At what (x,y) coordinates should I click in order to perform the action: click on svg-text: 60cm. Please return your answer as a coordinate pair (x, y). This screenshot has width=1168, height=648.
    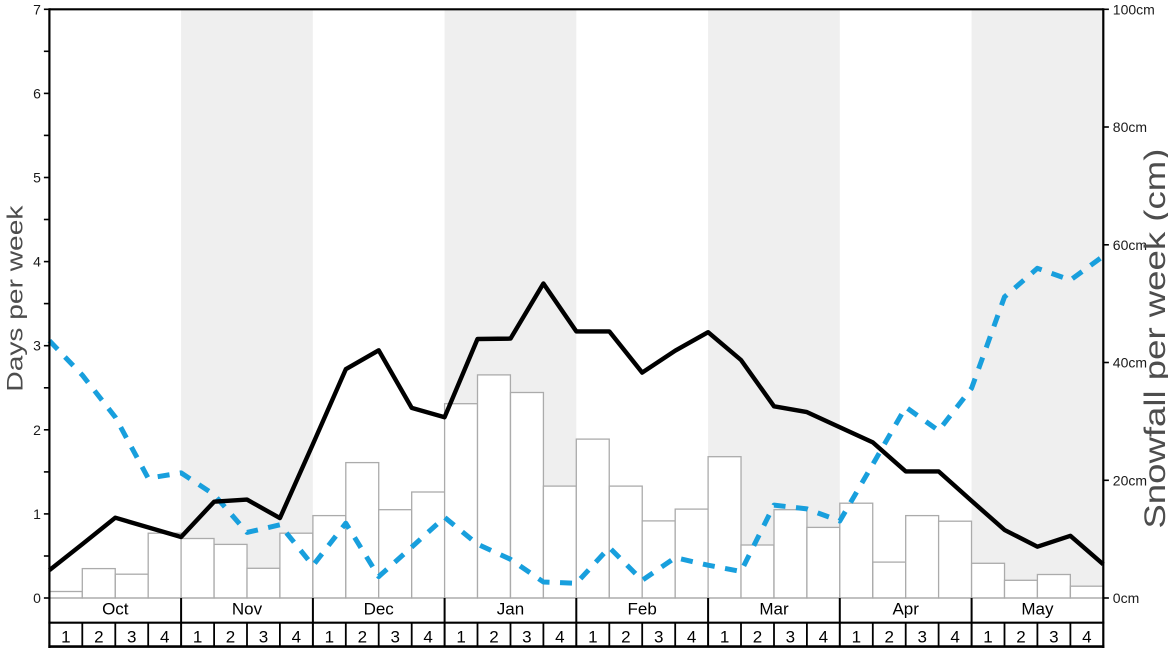
    Looking at the image, I should click on (1130, 245).